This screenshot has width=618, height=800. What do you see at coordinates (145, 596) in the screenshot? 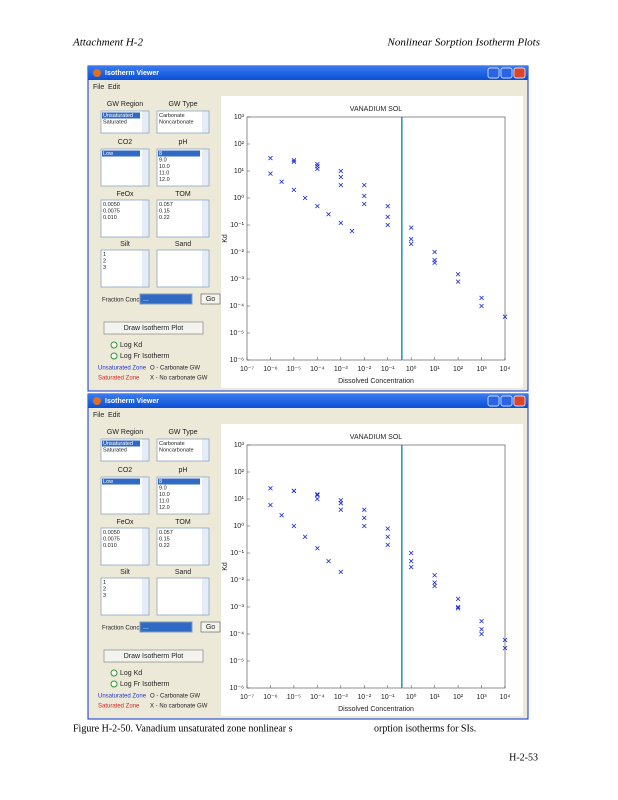
I see `scrollbar` at bounding box center [145, 596].